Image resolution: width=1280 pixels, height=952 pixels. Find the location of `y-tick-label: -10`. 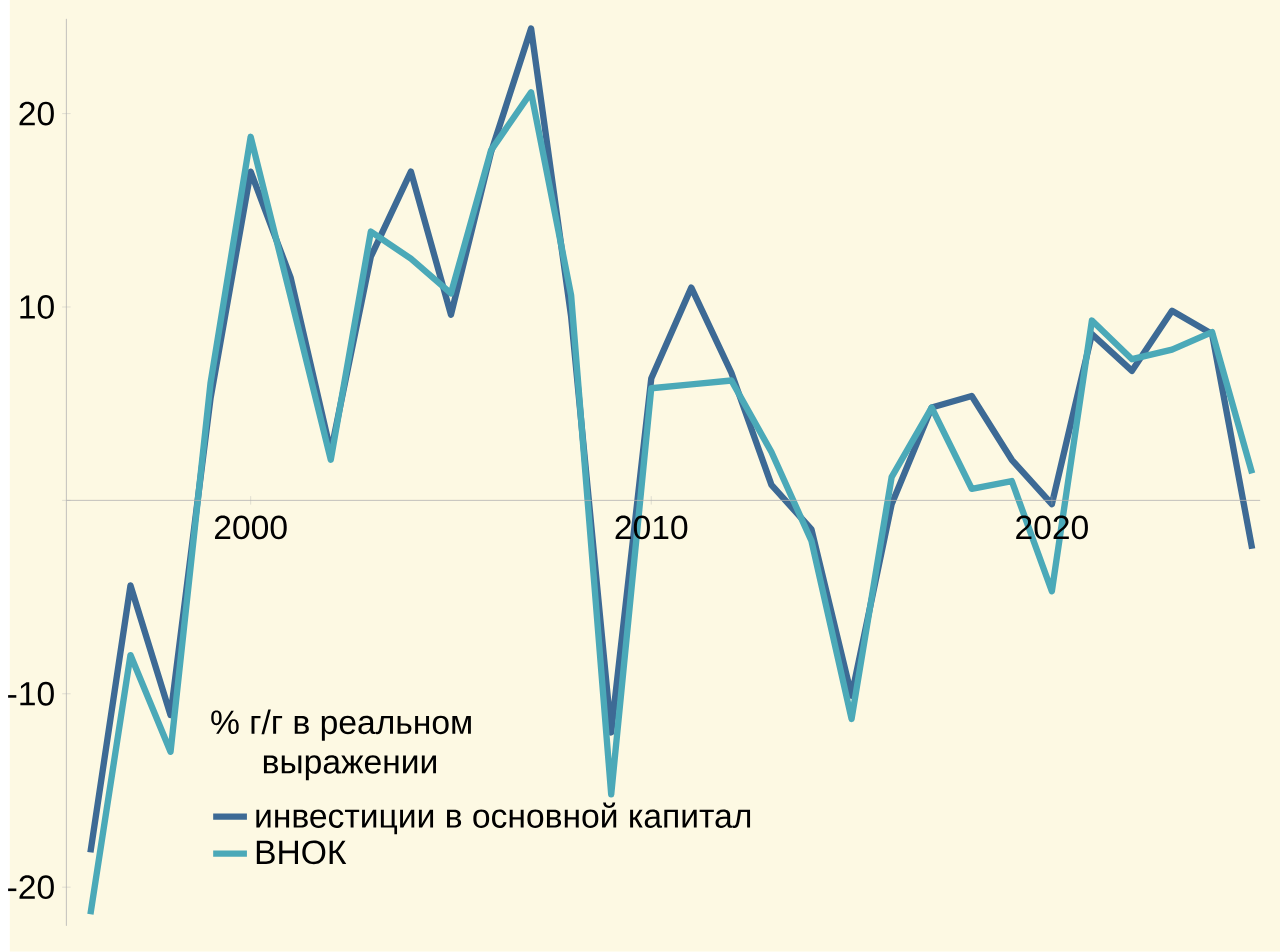

y-tick-label: -10 is located at coordinates (31, 694).